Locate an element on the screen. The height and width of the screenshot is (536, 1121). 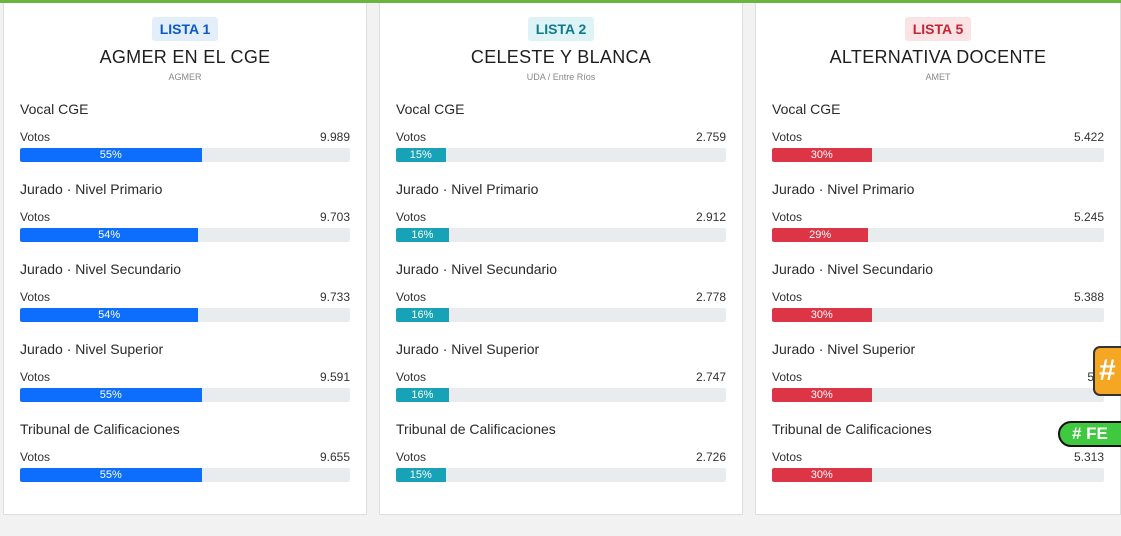
result-jurado-secundario: Jurado · Nivel Secundario Votos 9.733 54% is located at coordinates (185, 299).